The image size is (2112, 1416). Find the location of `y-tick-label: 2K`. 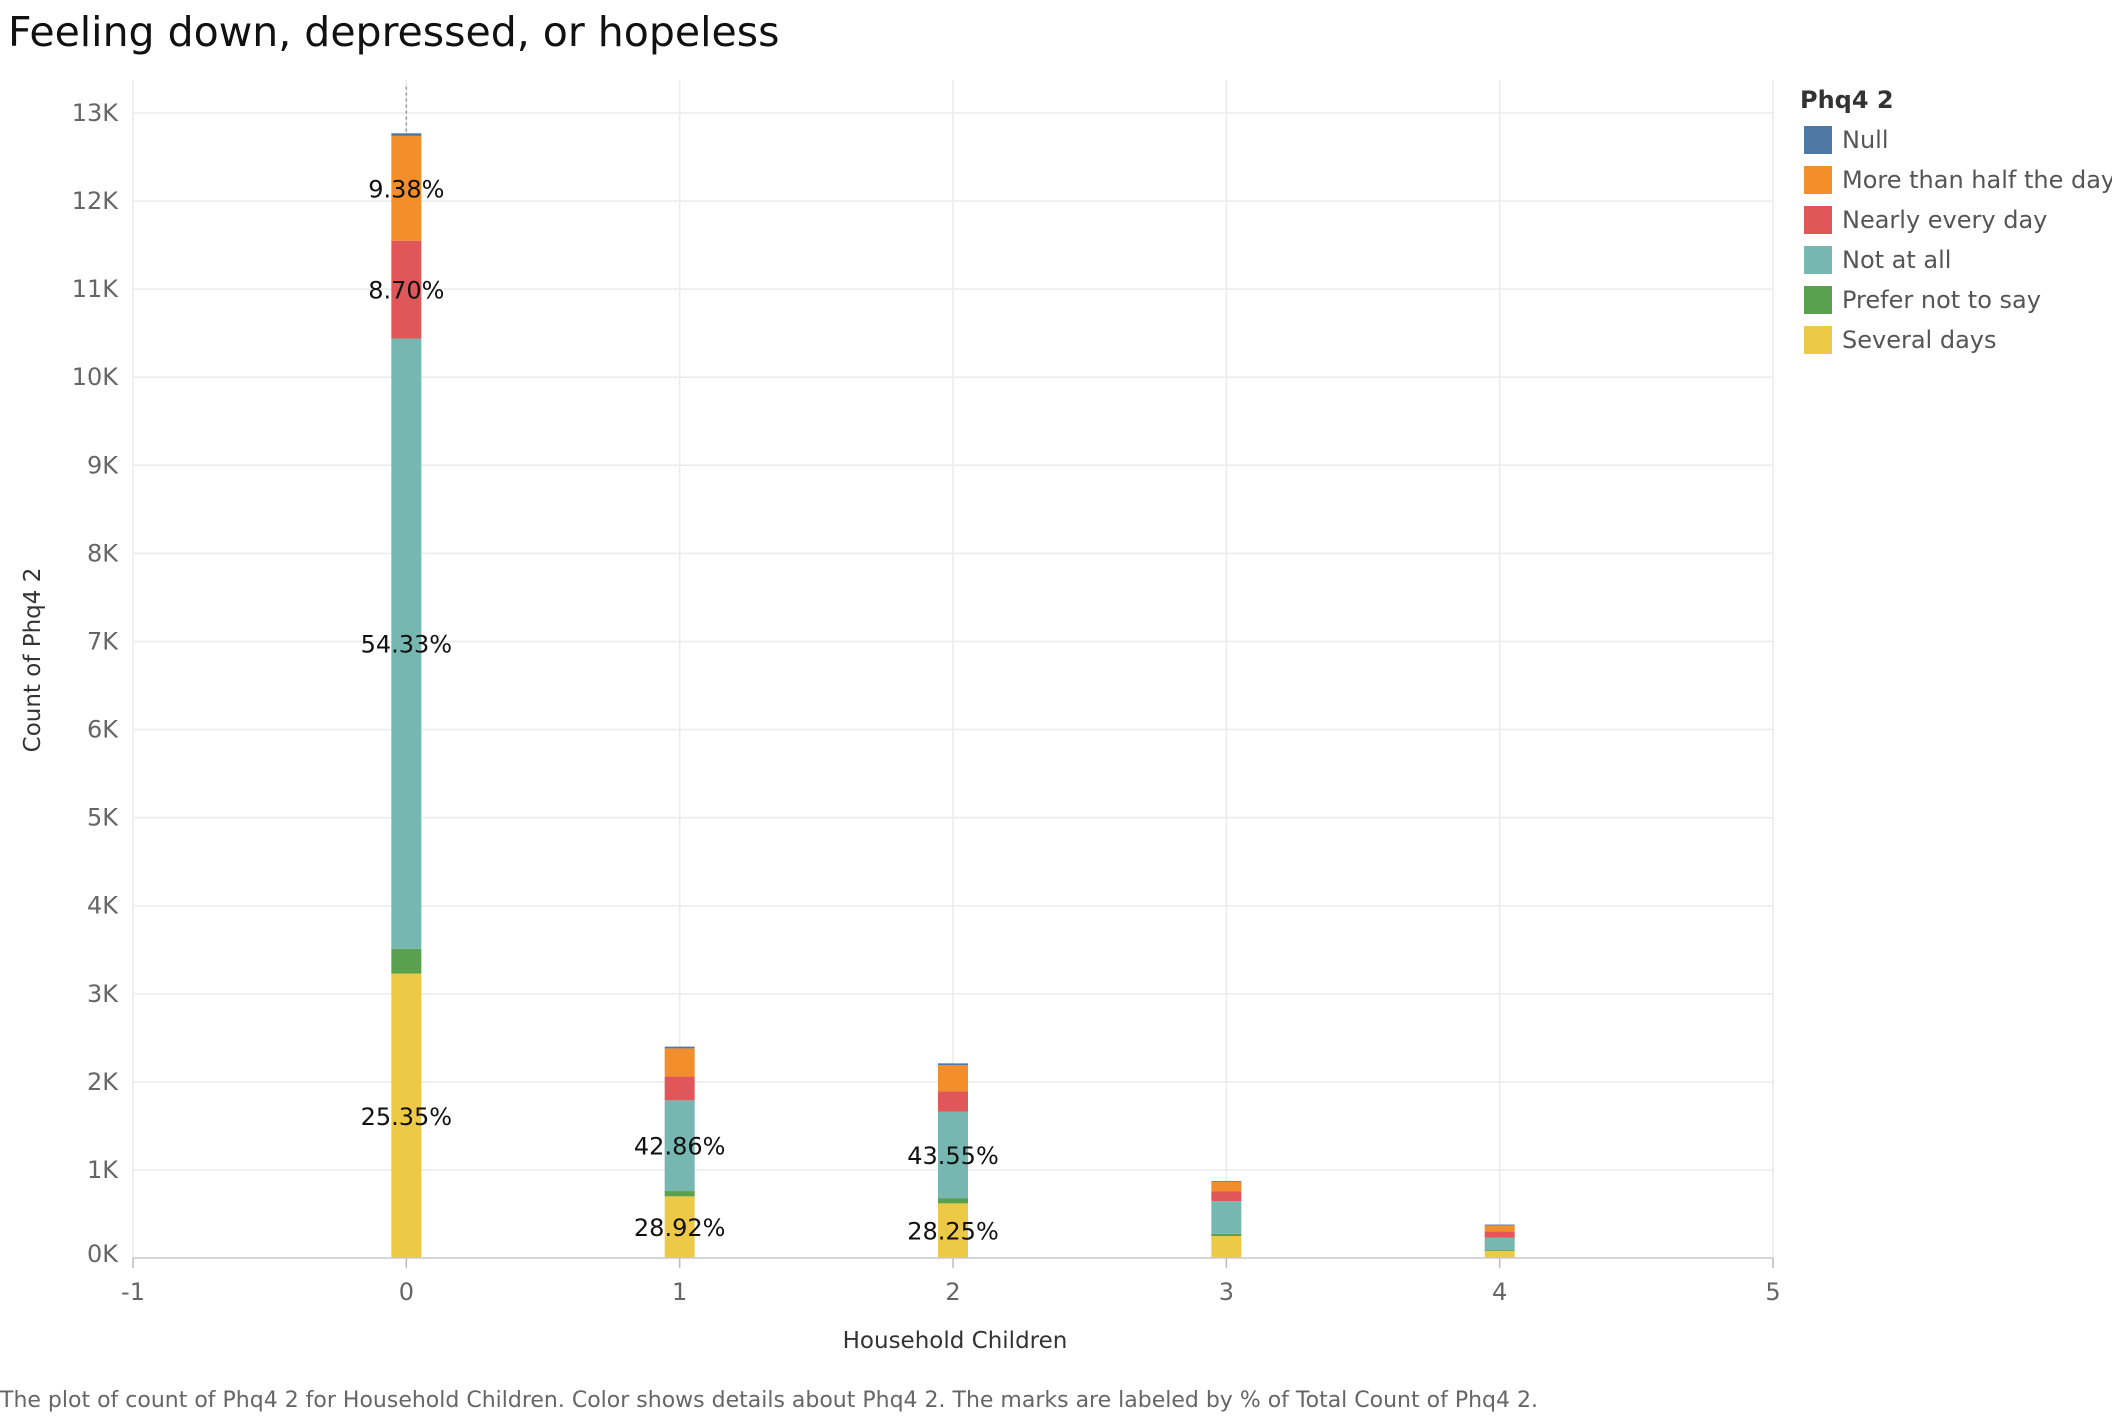

y-tick-label: 2K is located at coordinates (103, 1082).